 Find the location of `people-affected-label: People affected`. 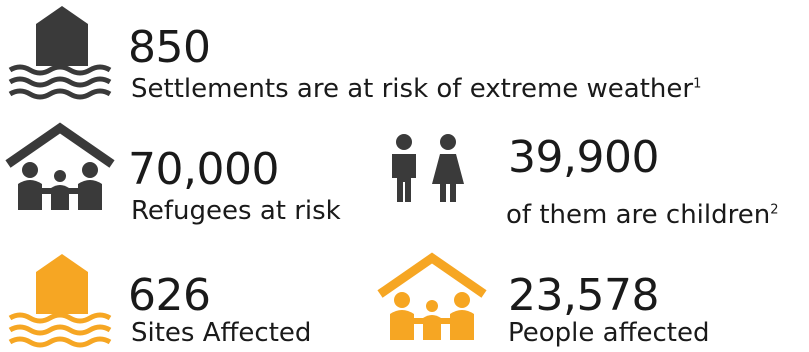

people-affected-label: People affected is located at coordinates (609, 333).